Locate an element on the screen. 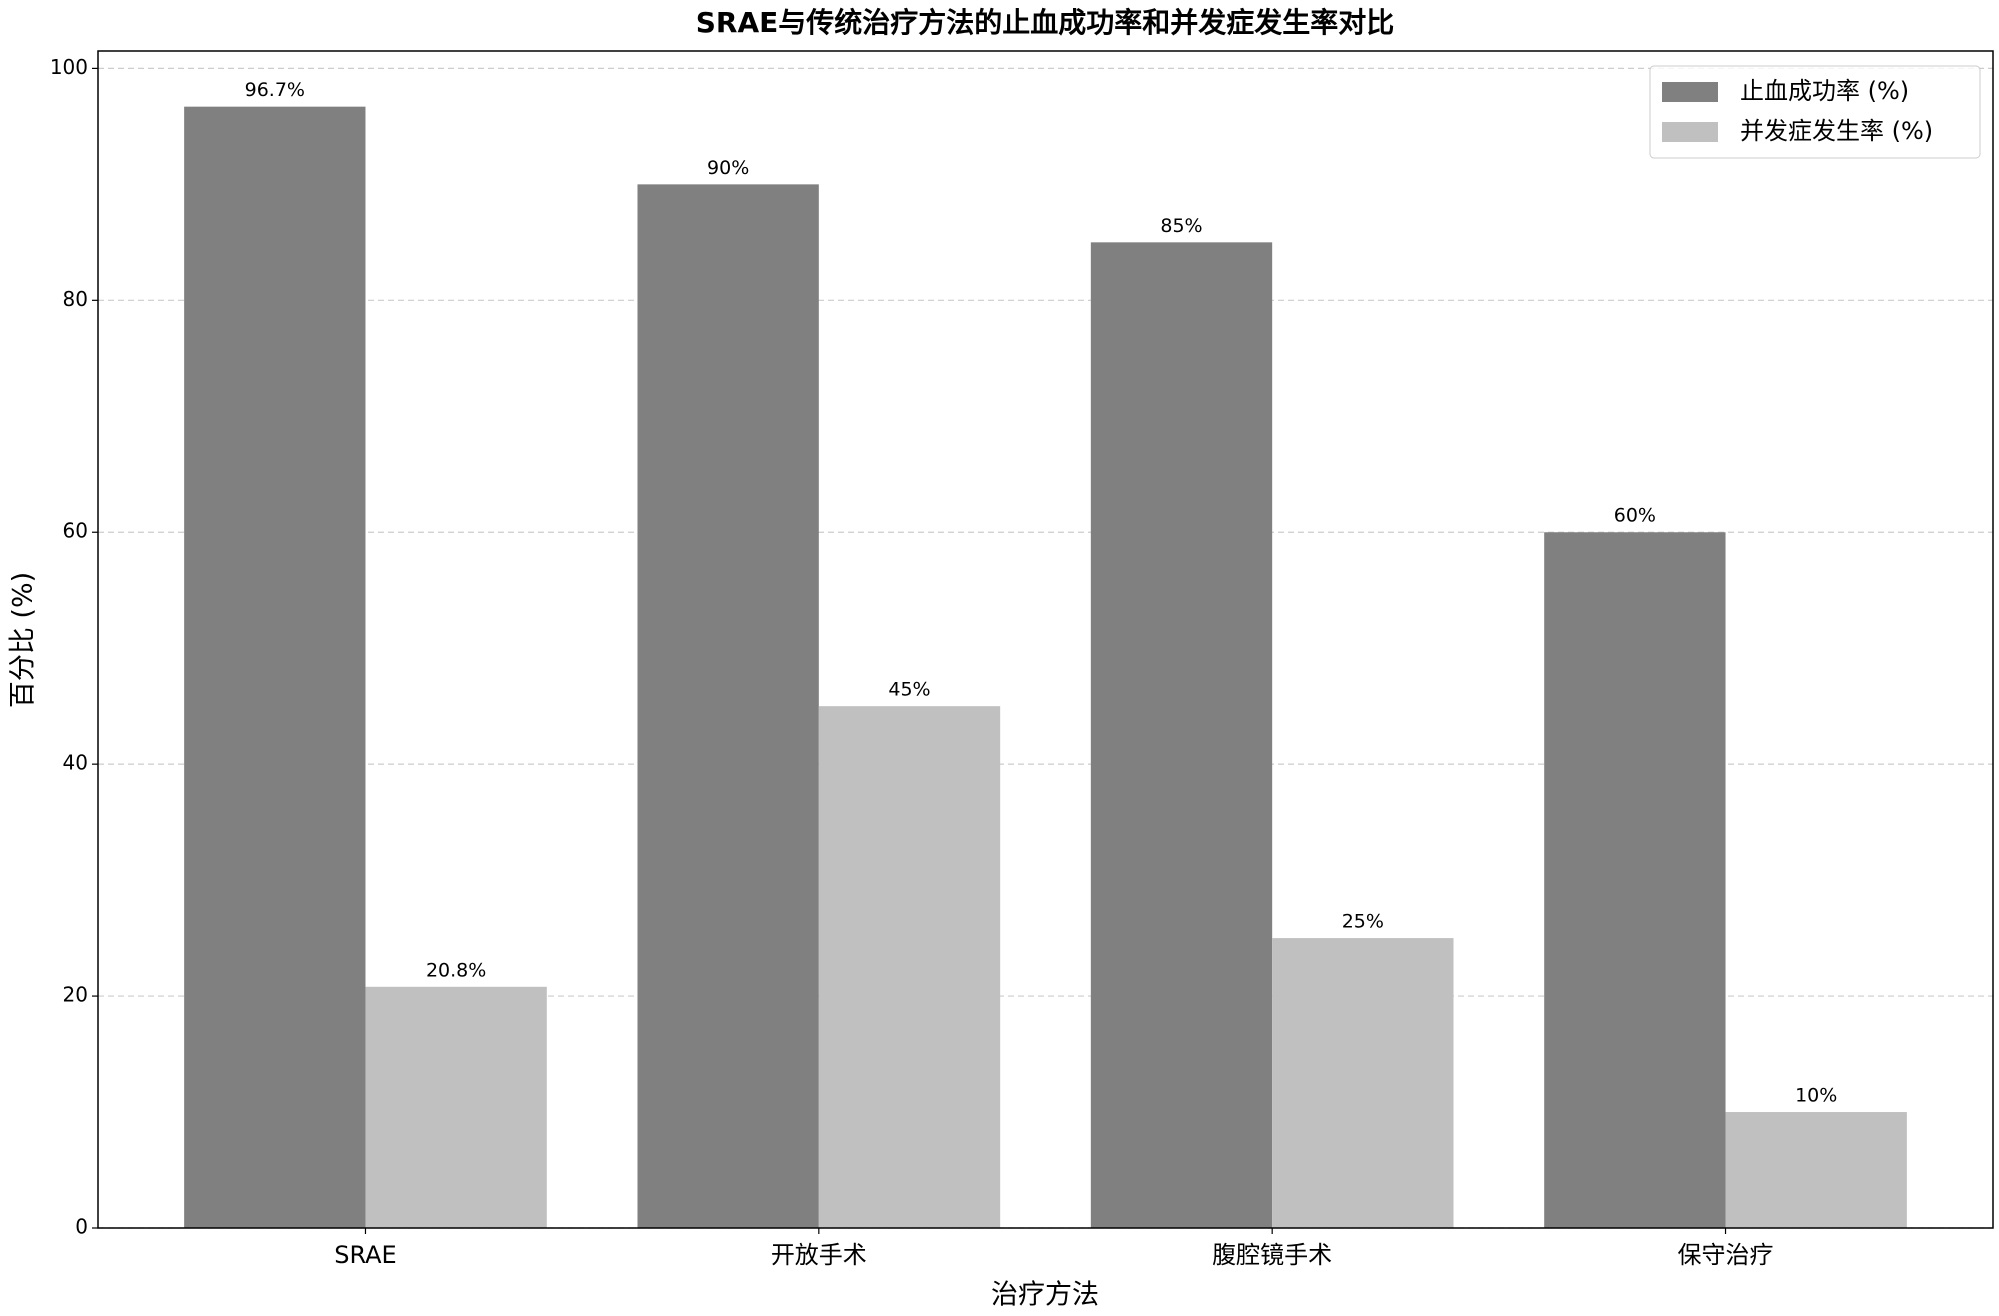 The image size is (1999, 1316). x-tick-label: 开放手术 is located at coordinates (819, 1255).